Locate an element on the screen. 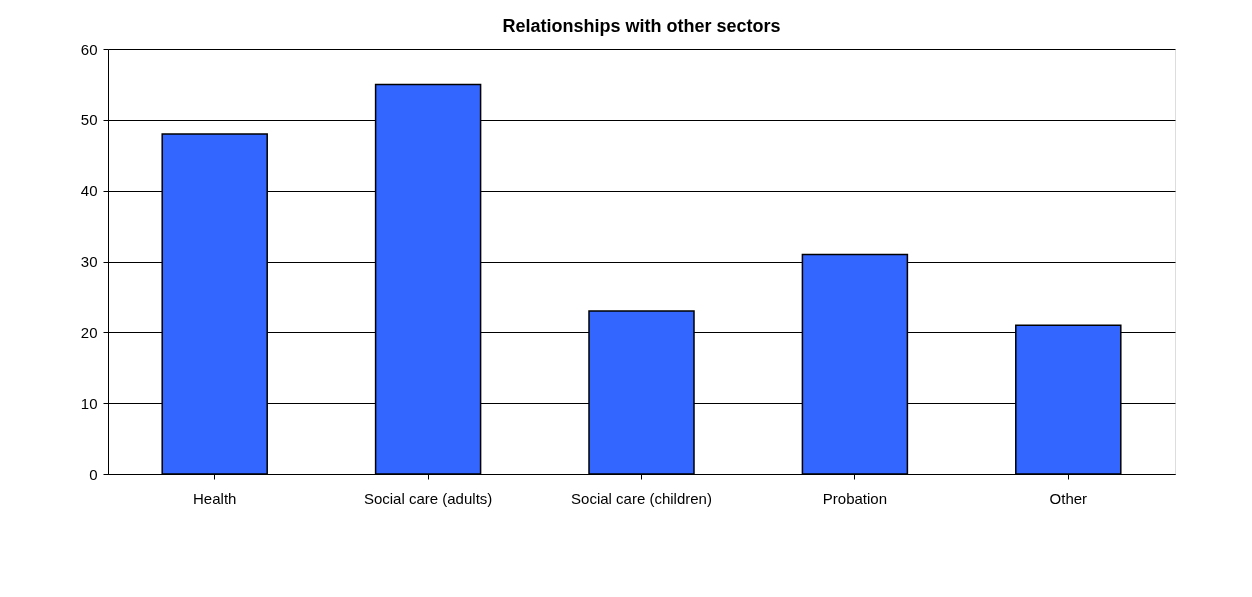 Image resolution: width=1252 pixels, height=597 pixels. y-tick-label: 50 is located at coordinates (89, 120).